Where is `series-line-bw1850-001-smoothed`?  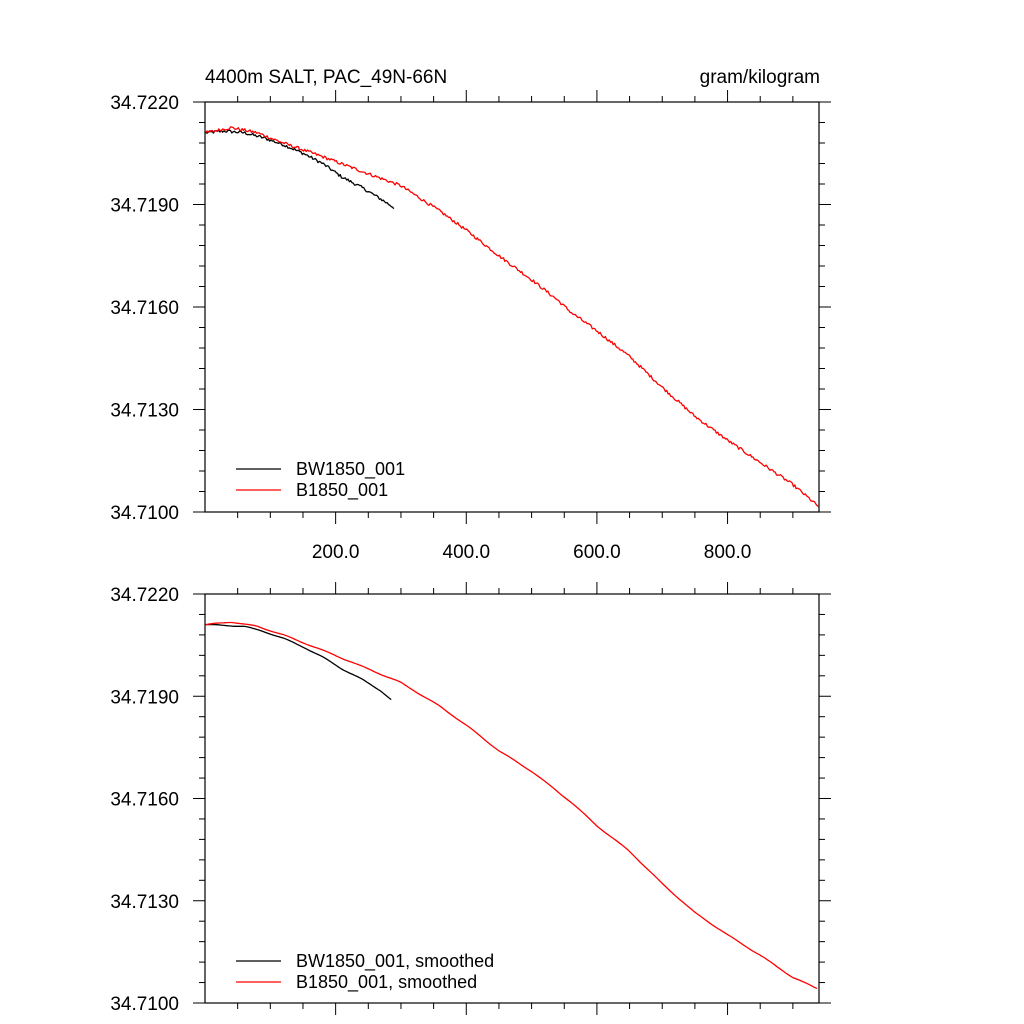
series-line-bw1850-001-smoothed is located at coordinates (298, 662).